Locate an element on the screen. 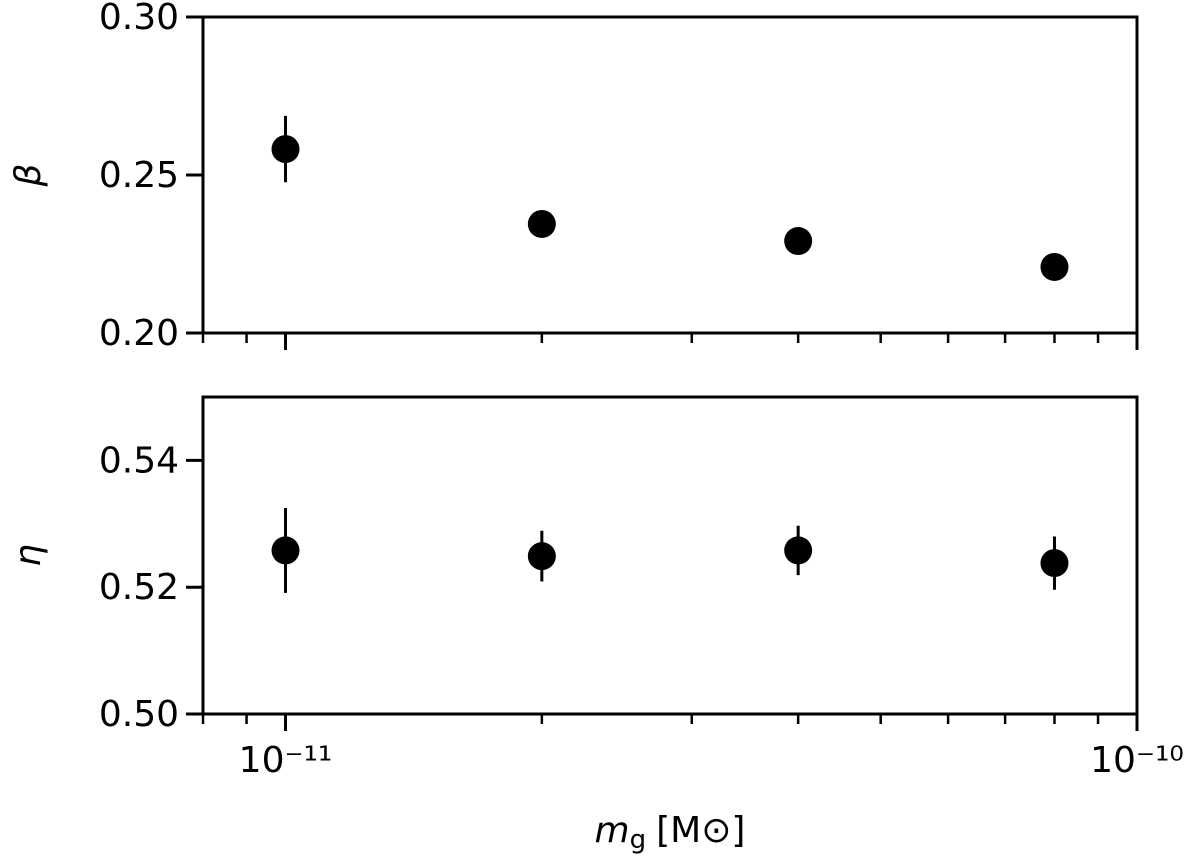 Image resolution: width=1200 pixels, height=863 pixels. x-axis-label: mg [M⊙] is located at coordinates (670, 832).